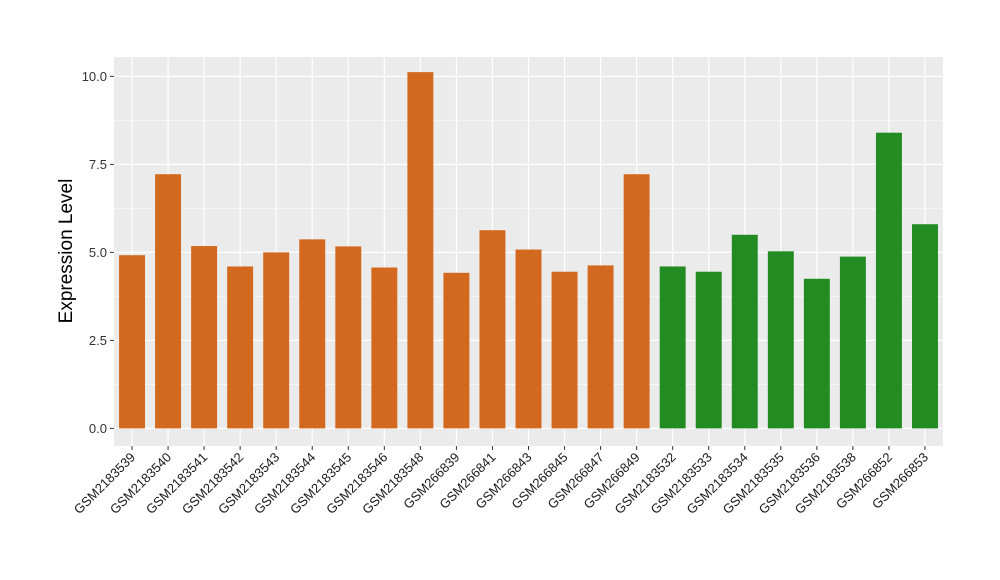 The image size is (1000, 580). I want to click on bar-GSM2183541, so click(204, 337).